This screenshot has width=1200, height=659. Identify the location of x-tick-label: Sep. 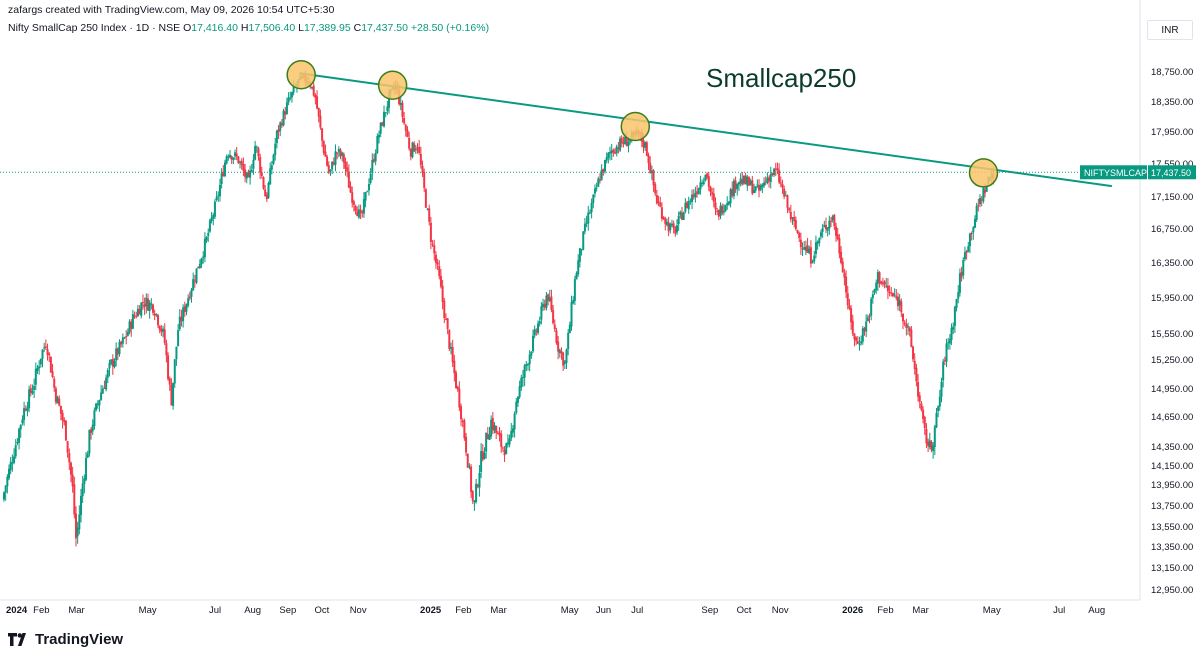
(709, 610).